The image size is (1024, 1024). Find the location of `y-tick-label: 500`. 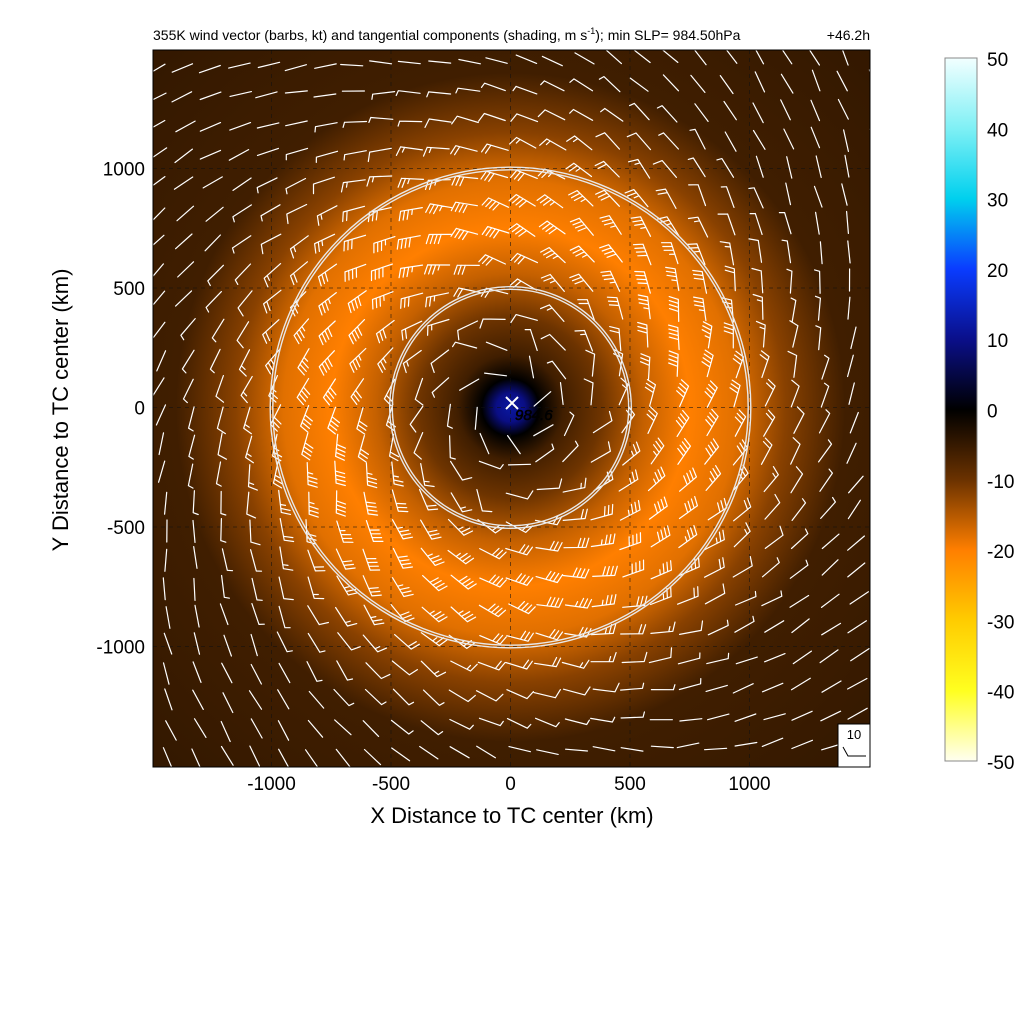

y-tick-label: 500 is located at coordinates (129, 289).